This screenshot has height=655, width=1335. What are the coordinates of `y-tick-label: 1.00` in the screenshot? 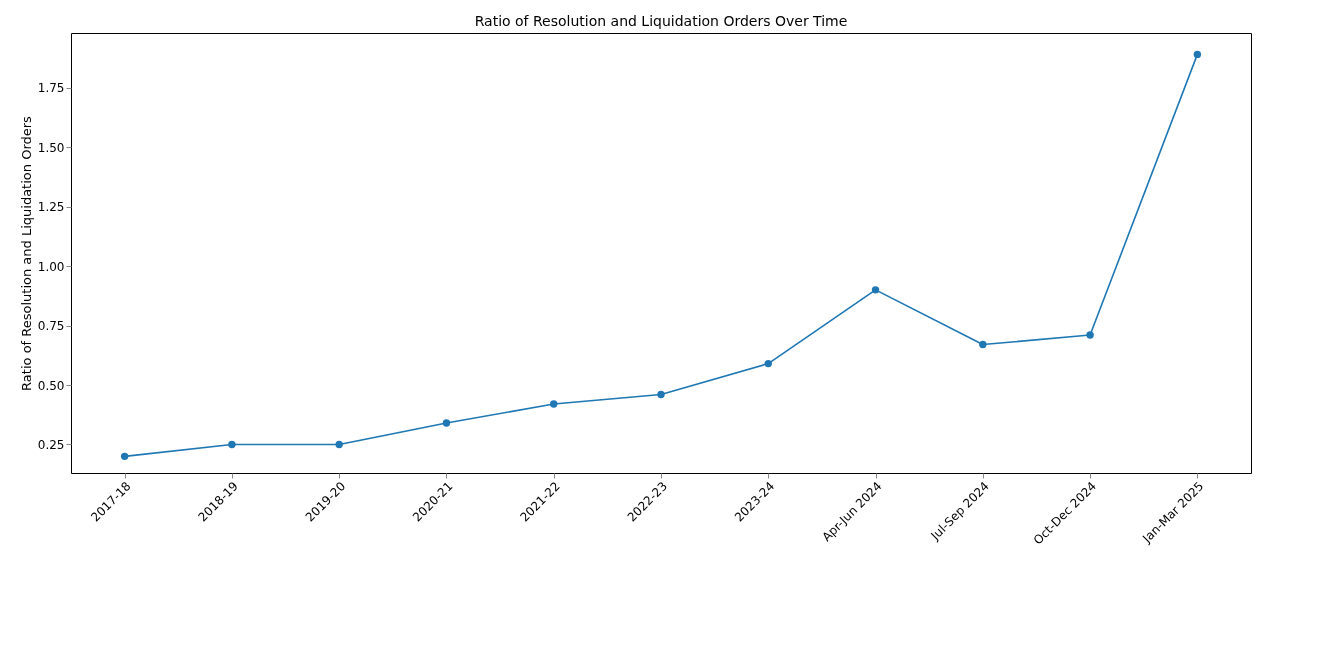 It's located at (51, 266).